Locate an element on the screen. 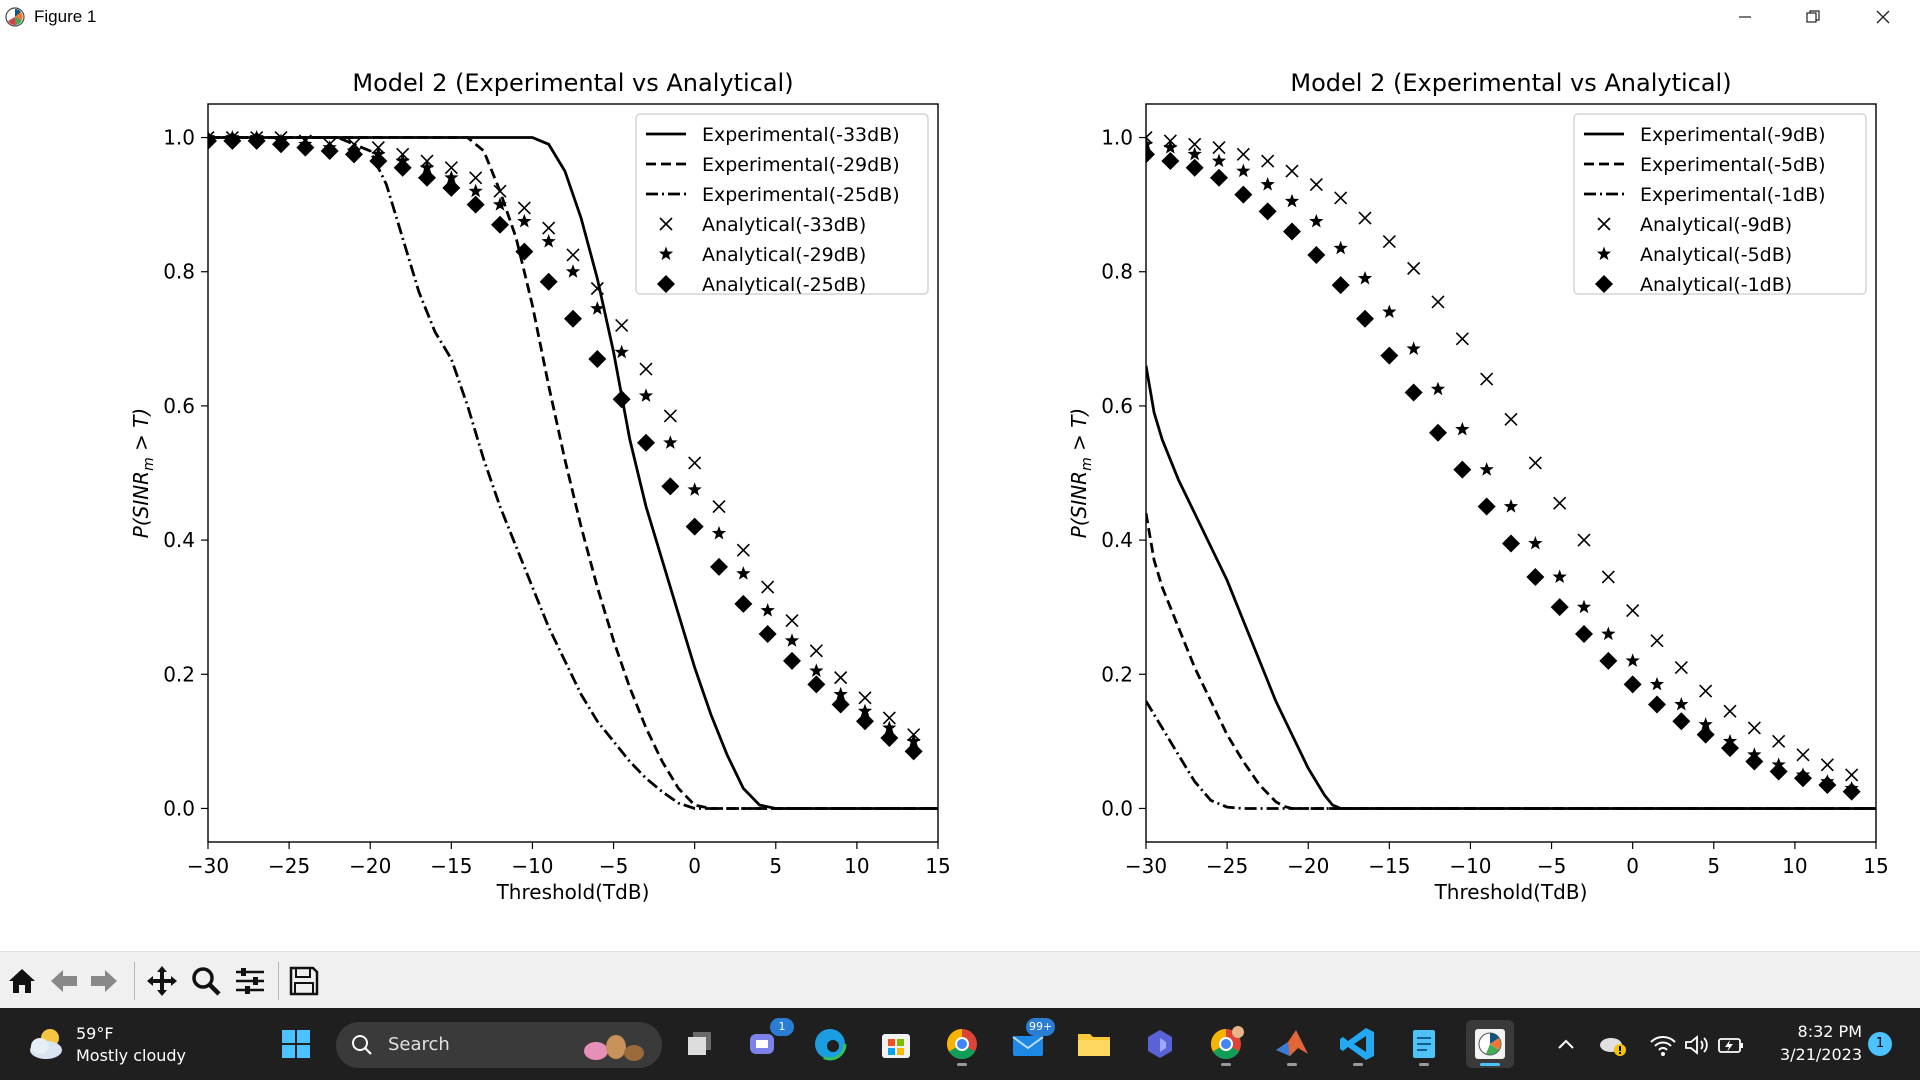 The width and height of the screenshot is (1920, 1080). window-titlebar: Figure 1 is located at coordinates (960, 17).